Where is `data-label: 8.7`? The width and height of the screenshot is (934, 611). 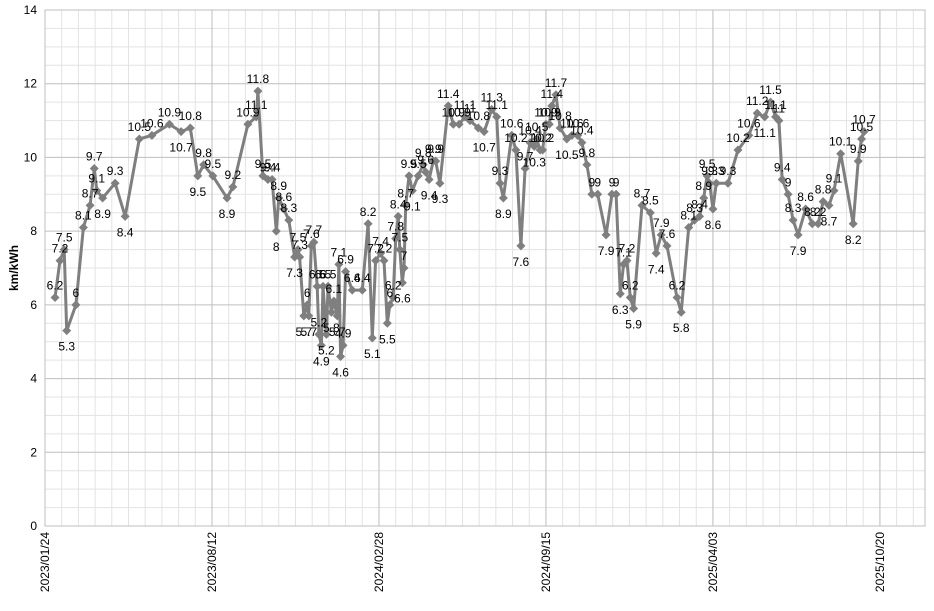 data-label: 8.7 is located at coordinates (405, 193).